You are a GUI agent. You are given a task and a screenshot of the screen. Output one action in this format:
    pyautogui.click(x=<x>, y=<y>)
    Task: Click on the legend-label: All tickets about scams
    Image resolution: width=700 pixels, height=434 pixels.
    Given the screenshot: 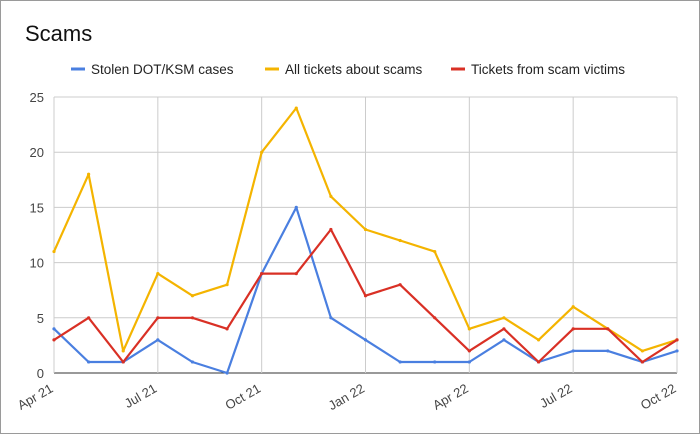 What is the action you would take?
    pyautogui.click(x=354, y=69)
    